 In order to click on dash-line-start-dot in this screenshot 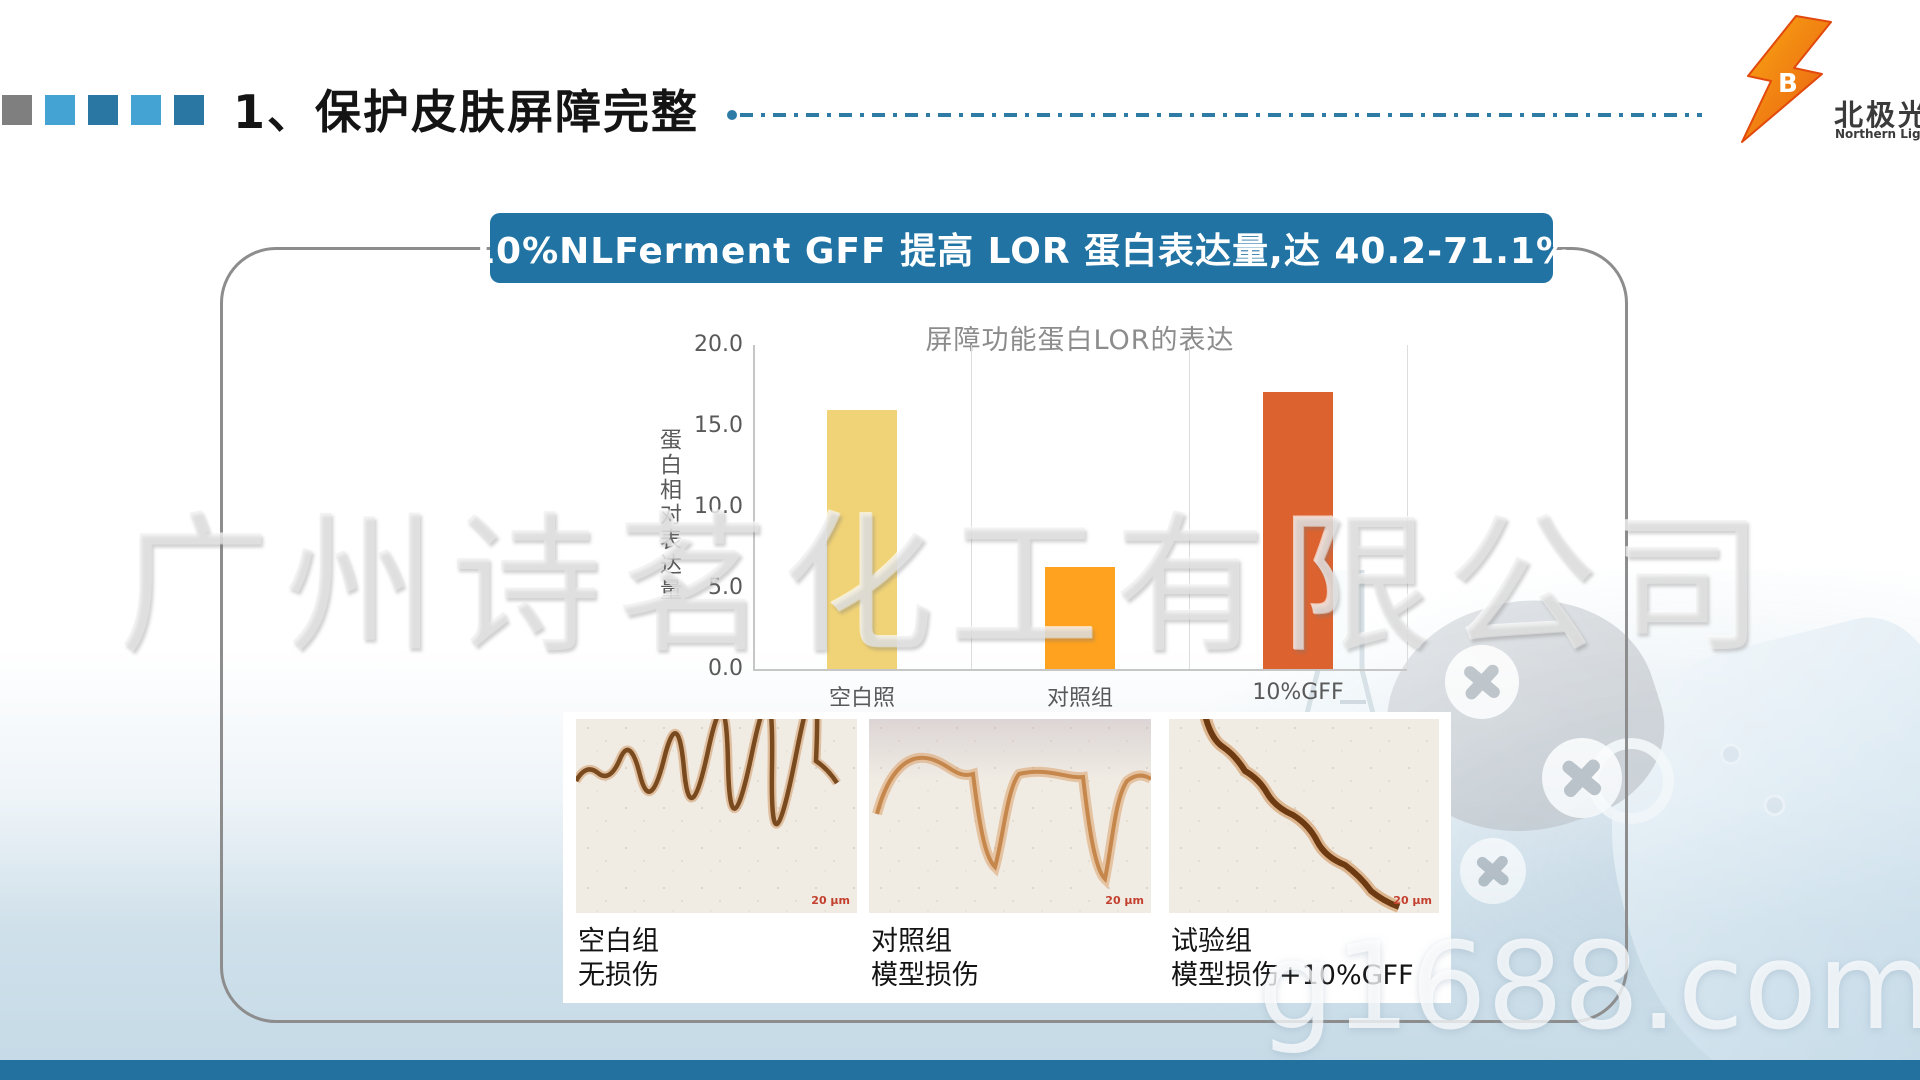, I will do `click(732, 115)`.